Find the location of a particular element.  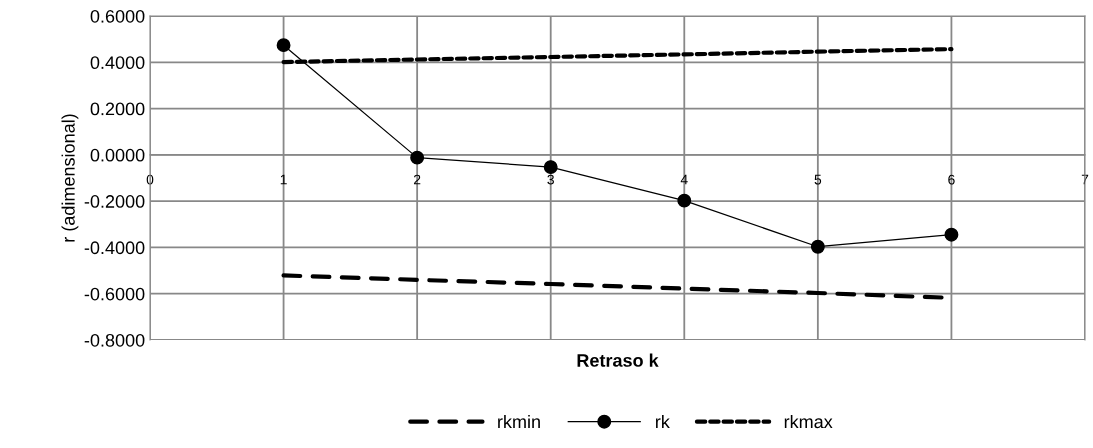

legend-label: rkmax is located at coordinates (808, 421).